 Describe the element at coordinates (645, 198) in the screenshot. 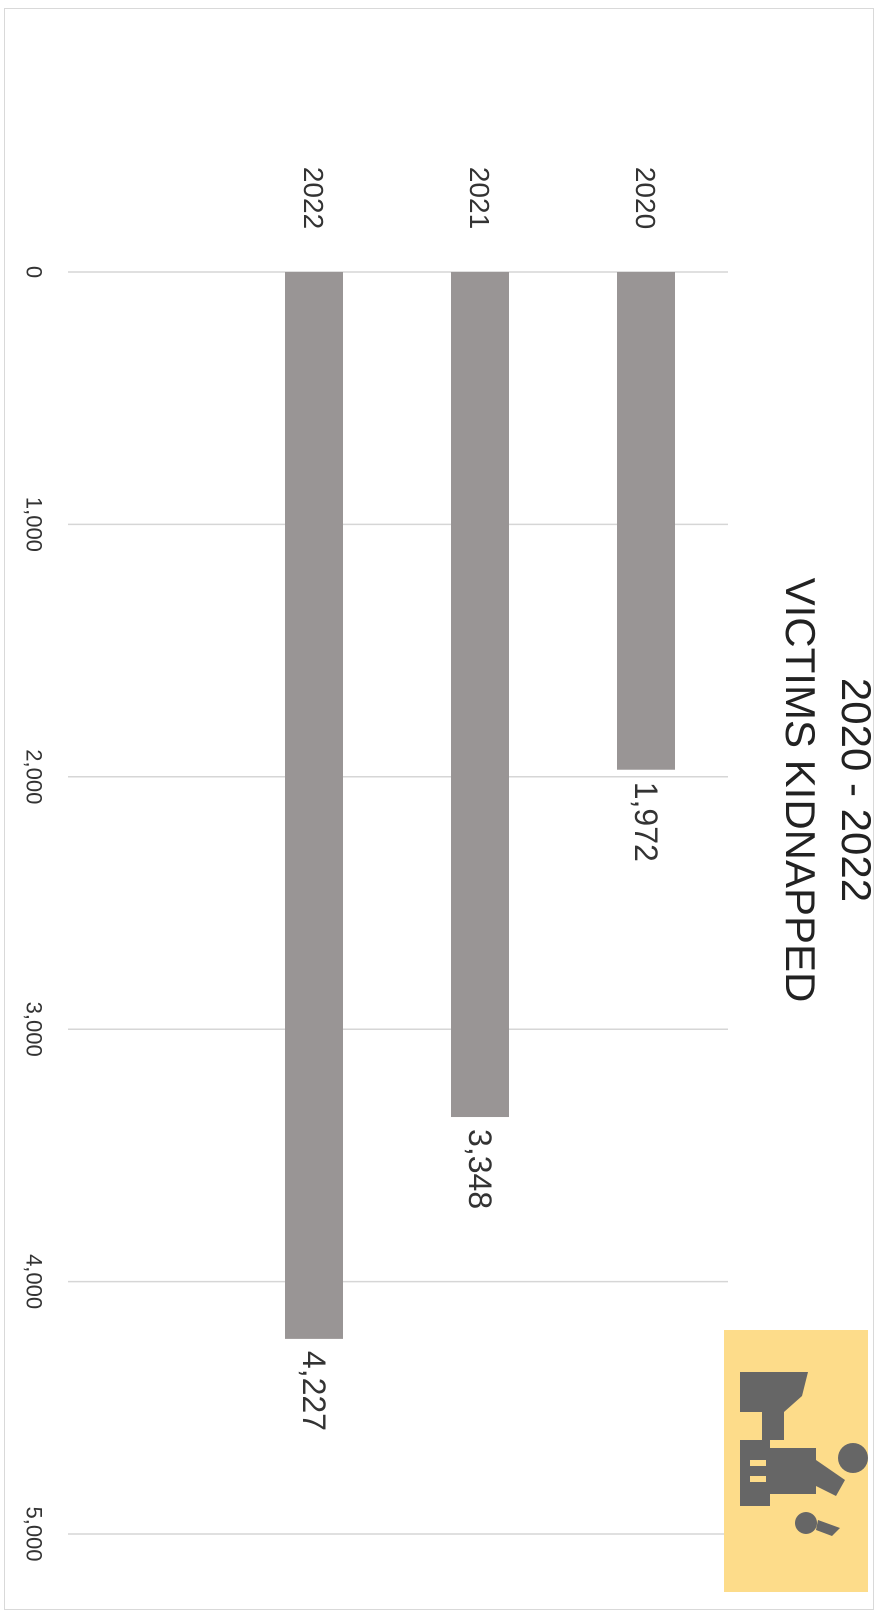

I see `category-label: 2020` at that location.